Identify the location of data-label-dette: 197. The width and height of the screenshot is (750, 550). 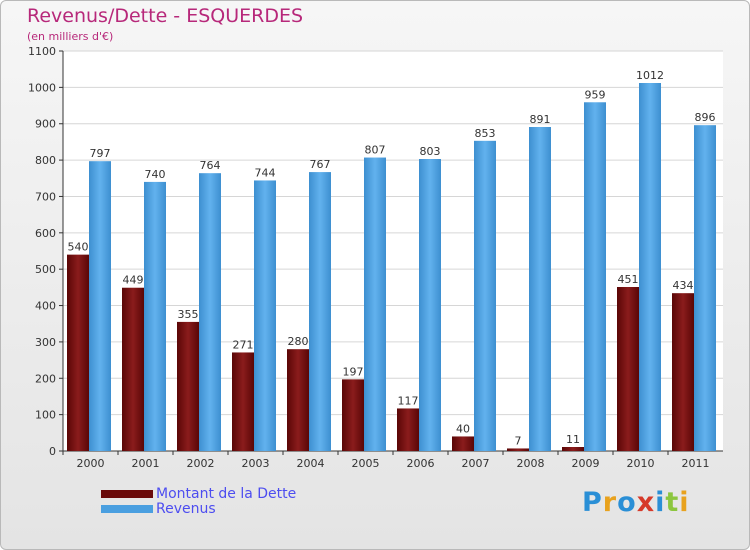
(353, 371).